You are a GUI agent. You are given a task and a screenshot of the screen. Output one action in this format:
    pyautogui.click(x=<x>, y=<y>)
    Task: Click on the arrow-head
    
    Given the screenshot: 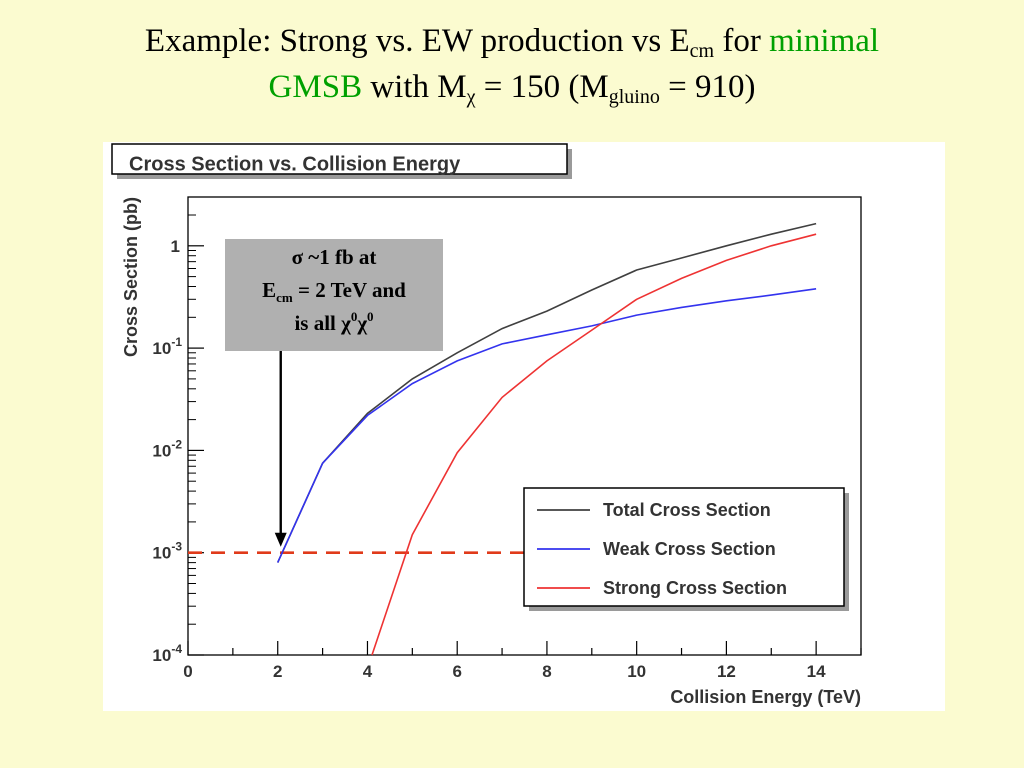 What is the action you would take?
    pyautogui.click(x=280, y=539)
    